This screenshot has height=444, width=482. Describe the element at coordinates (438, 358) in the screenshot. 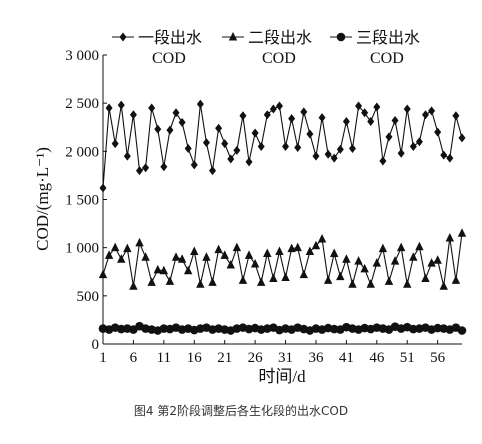

I see `x-tick-label: 56` at that location.